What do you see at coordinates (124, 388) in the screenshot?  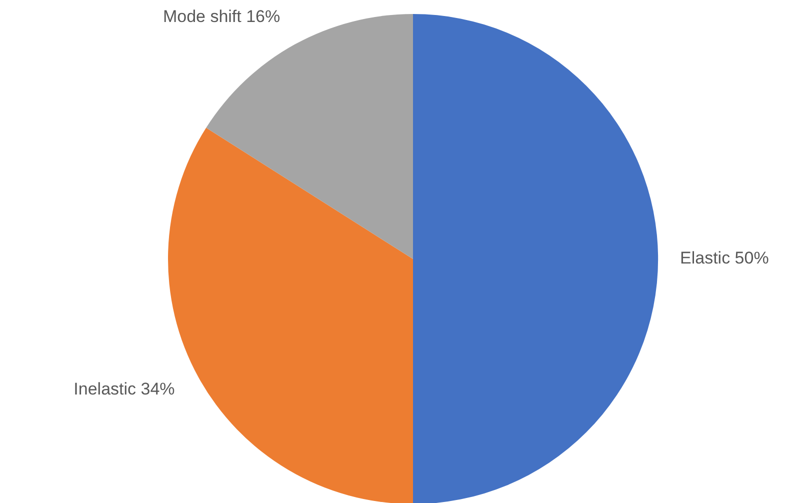 I see `slice-label: Inelastic 34%` at bounding box center [124, 388].